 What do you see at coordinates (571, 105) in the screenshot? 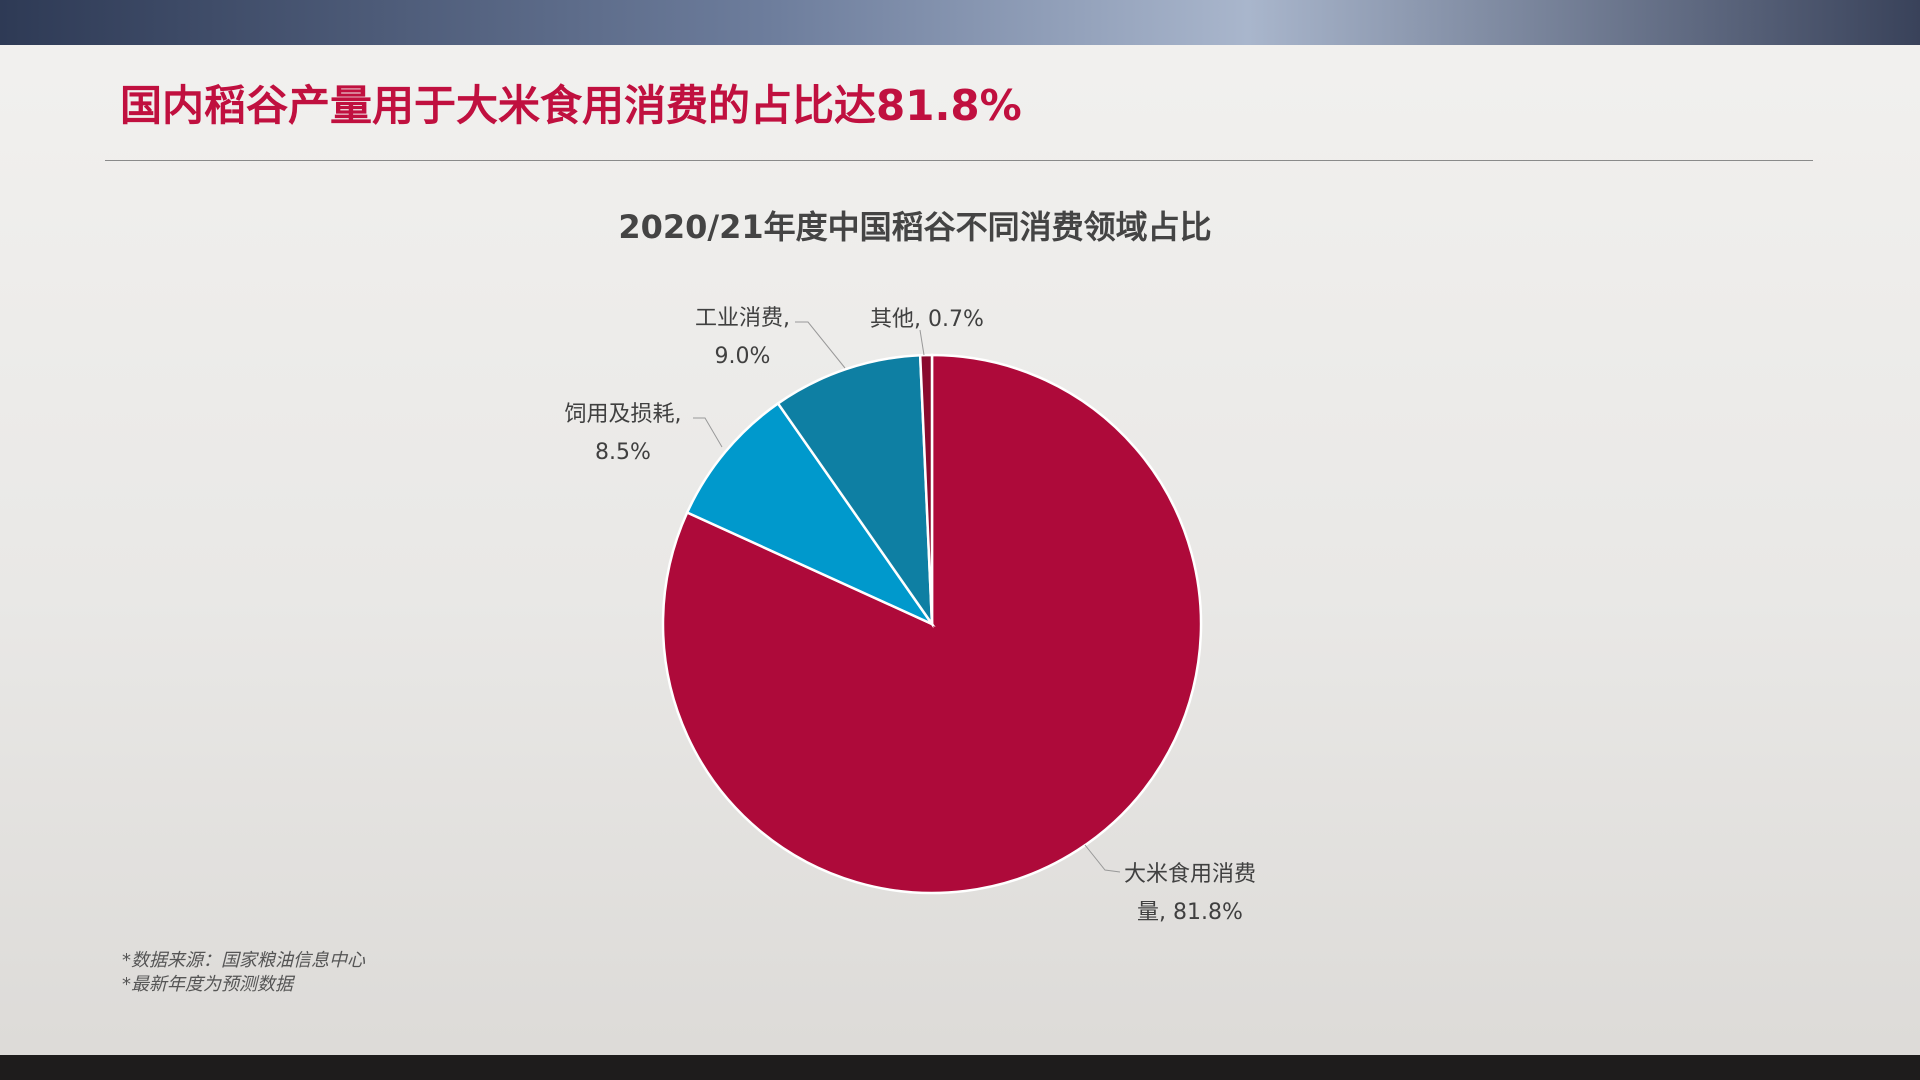
I see `slide-title: 国内稻谷产量用于大米食用消费的占比达81.8%` at bounding box center [571, 105].